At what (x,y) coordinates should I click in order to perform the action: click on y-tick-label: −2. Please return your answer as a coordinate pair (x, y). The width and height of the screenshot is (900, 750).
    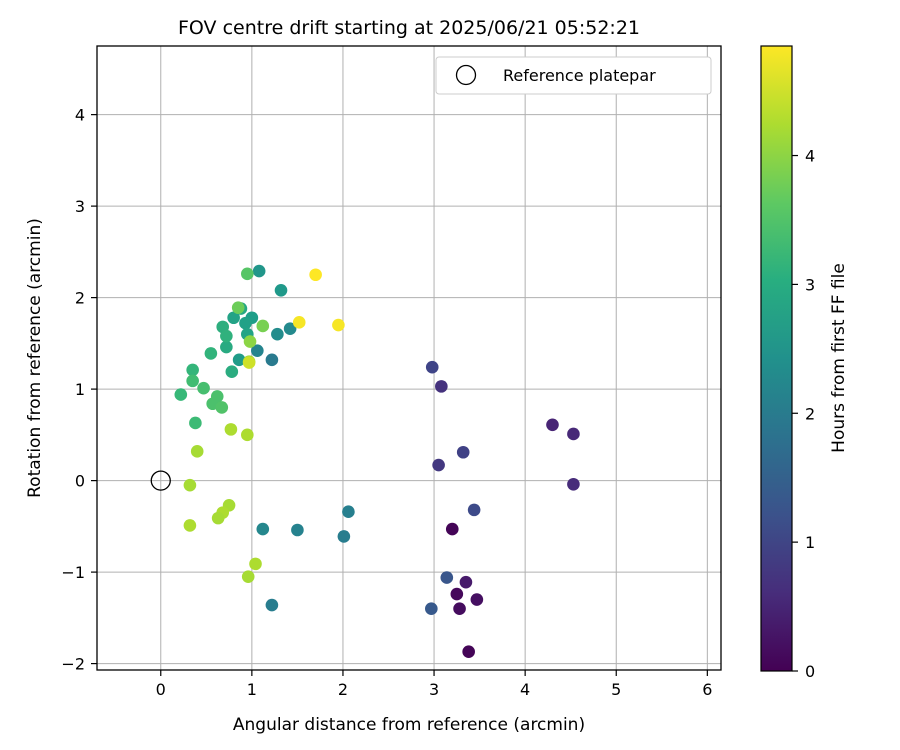
    Looking at the image, I should click on (73, 664).